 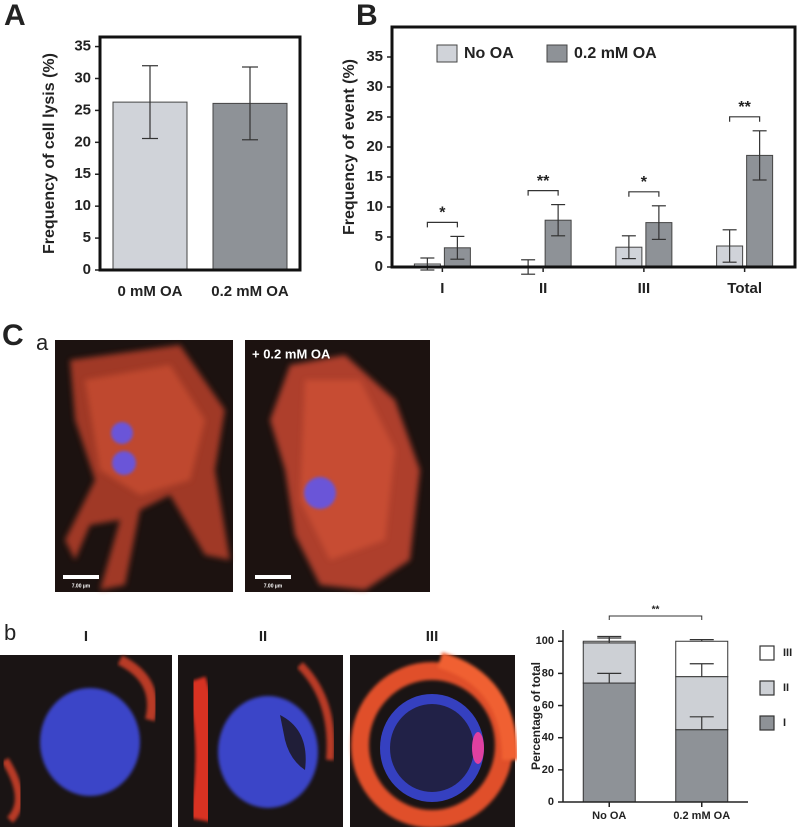 I want to click on y-tick-label: 80, so click(x=548, y=673).